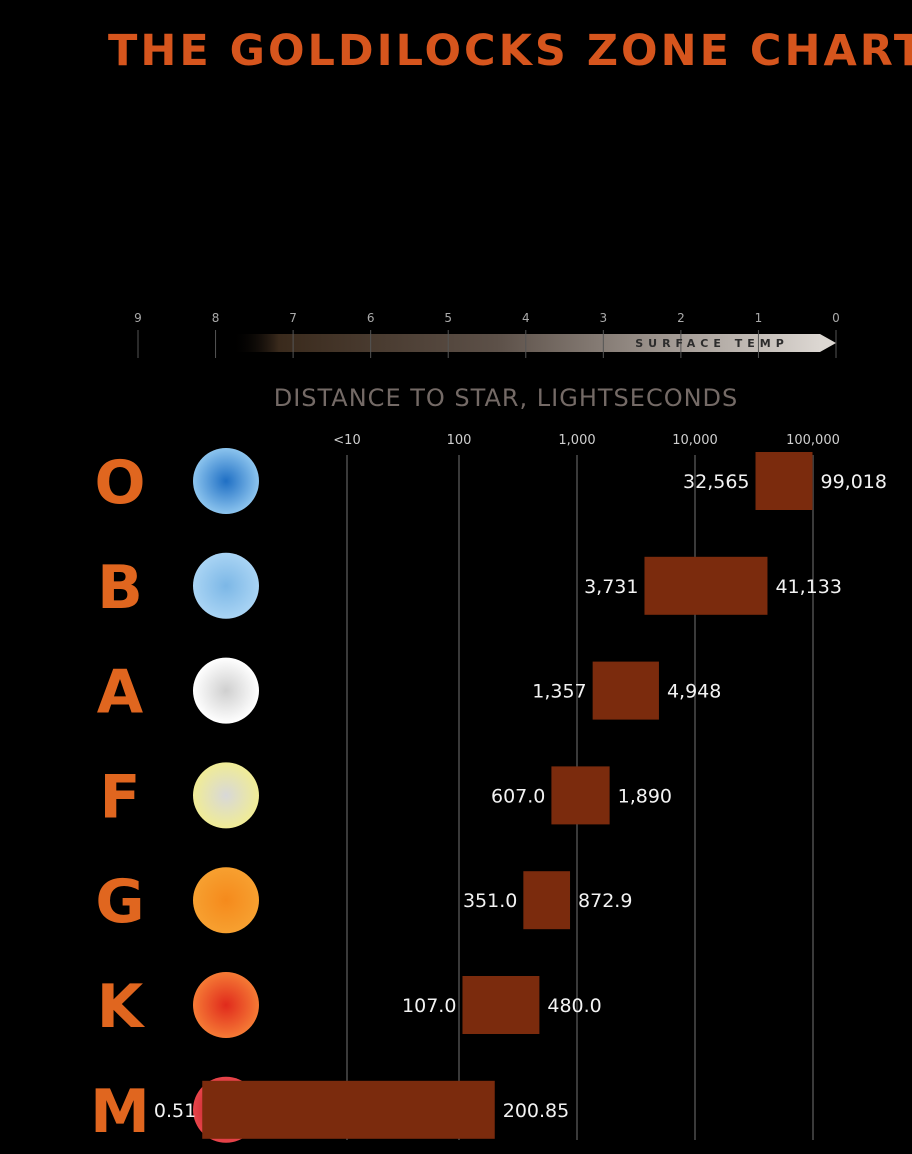  Describe the element at coordinates (611, 587) in the screenshot. I see `range-min-label: 3,731` at that location.